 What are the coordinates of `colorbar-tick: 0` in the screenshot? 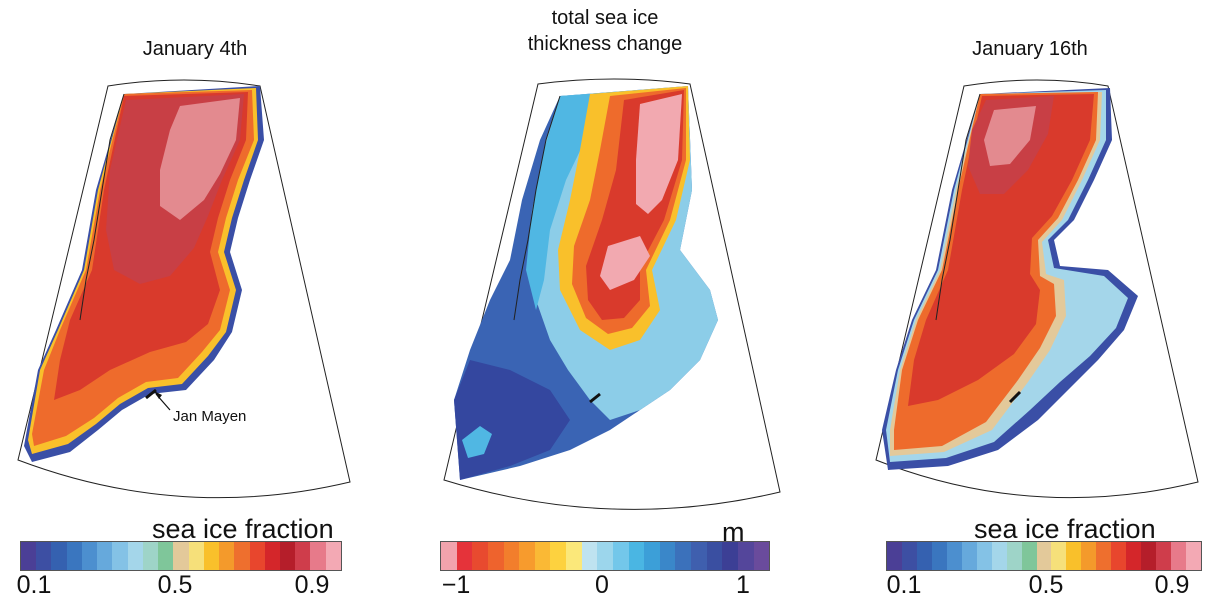 It's located at (602, 585).